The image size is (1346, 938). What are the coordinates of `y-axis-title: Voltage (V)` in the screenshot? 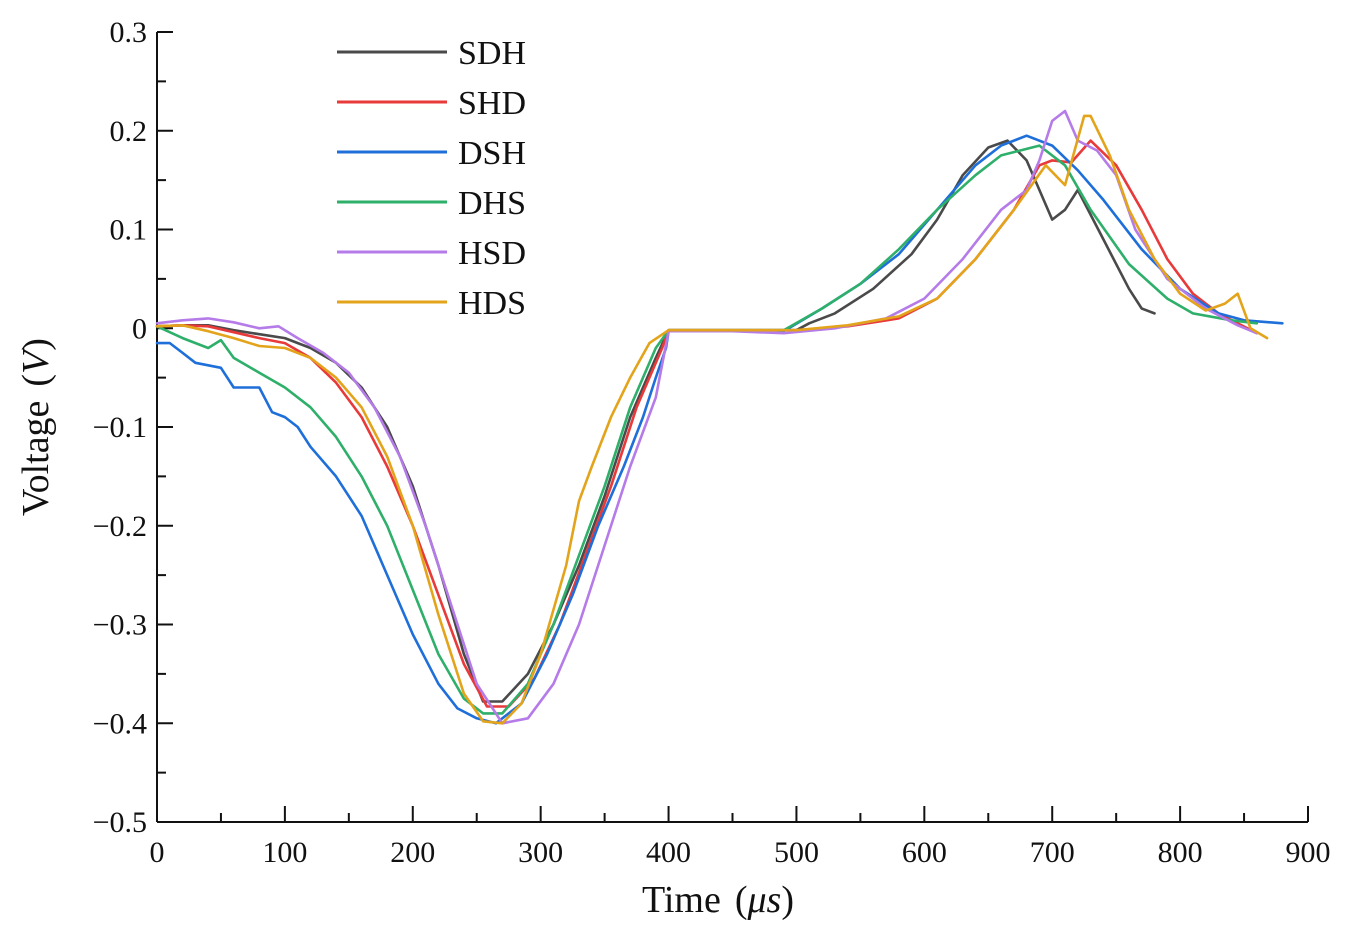 It's located at (36, 427).